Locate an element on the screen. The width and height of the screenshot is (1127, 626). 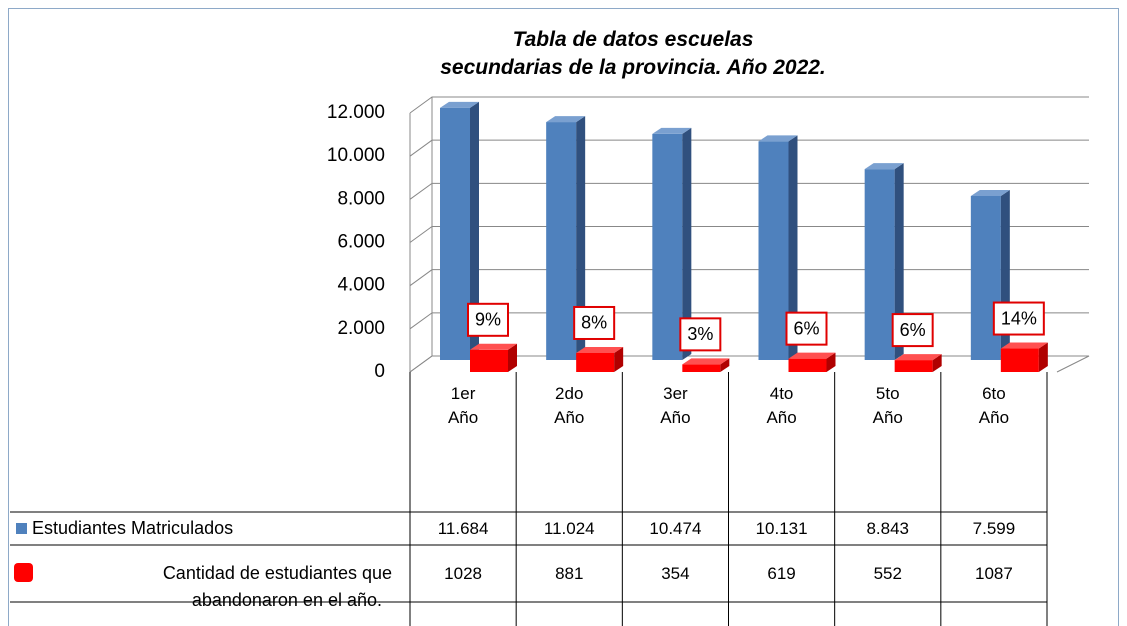
data-label: 14% is located at coordinates (1019, 318).